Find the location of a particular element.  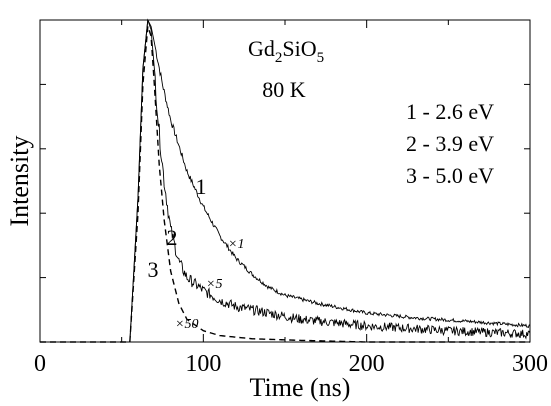

legend-line-2: 2 - 3.9 eV is located at coordinates (450, 143).